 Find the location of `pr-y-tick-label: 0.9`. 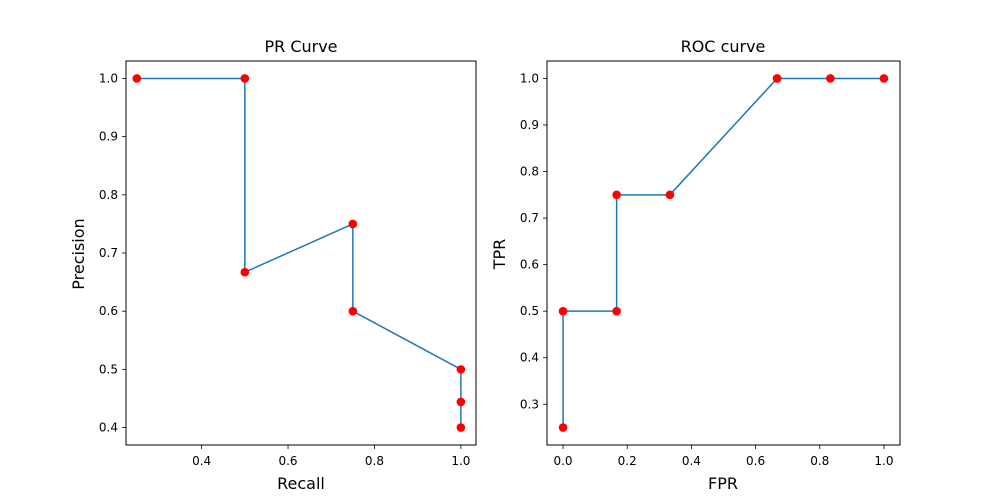

pr-y-tick-label: 0.9 is located at coordinates (108, 137).